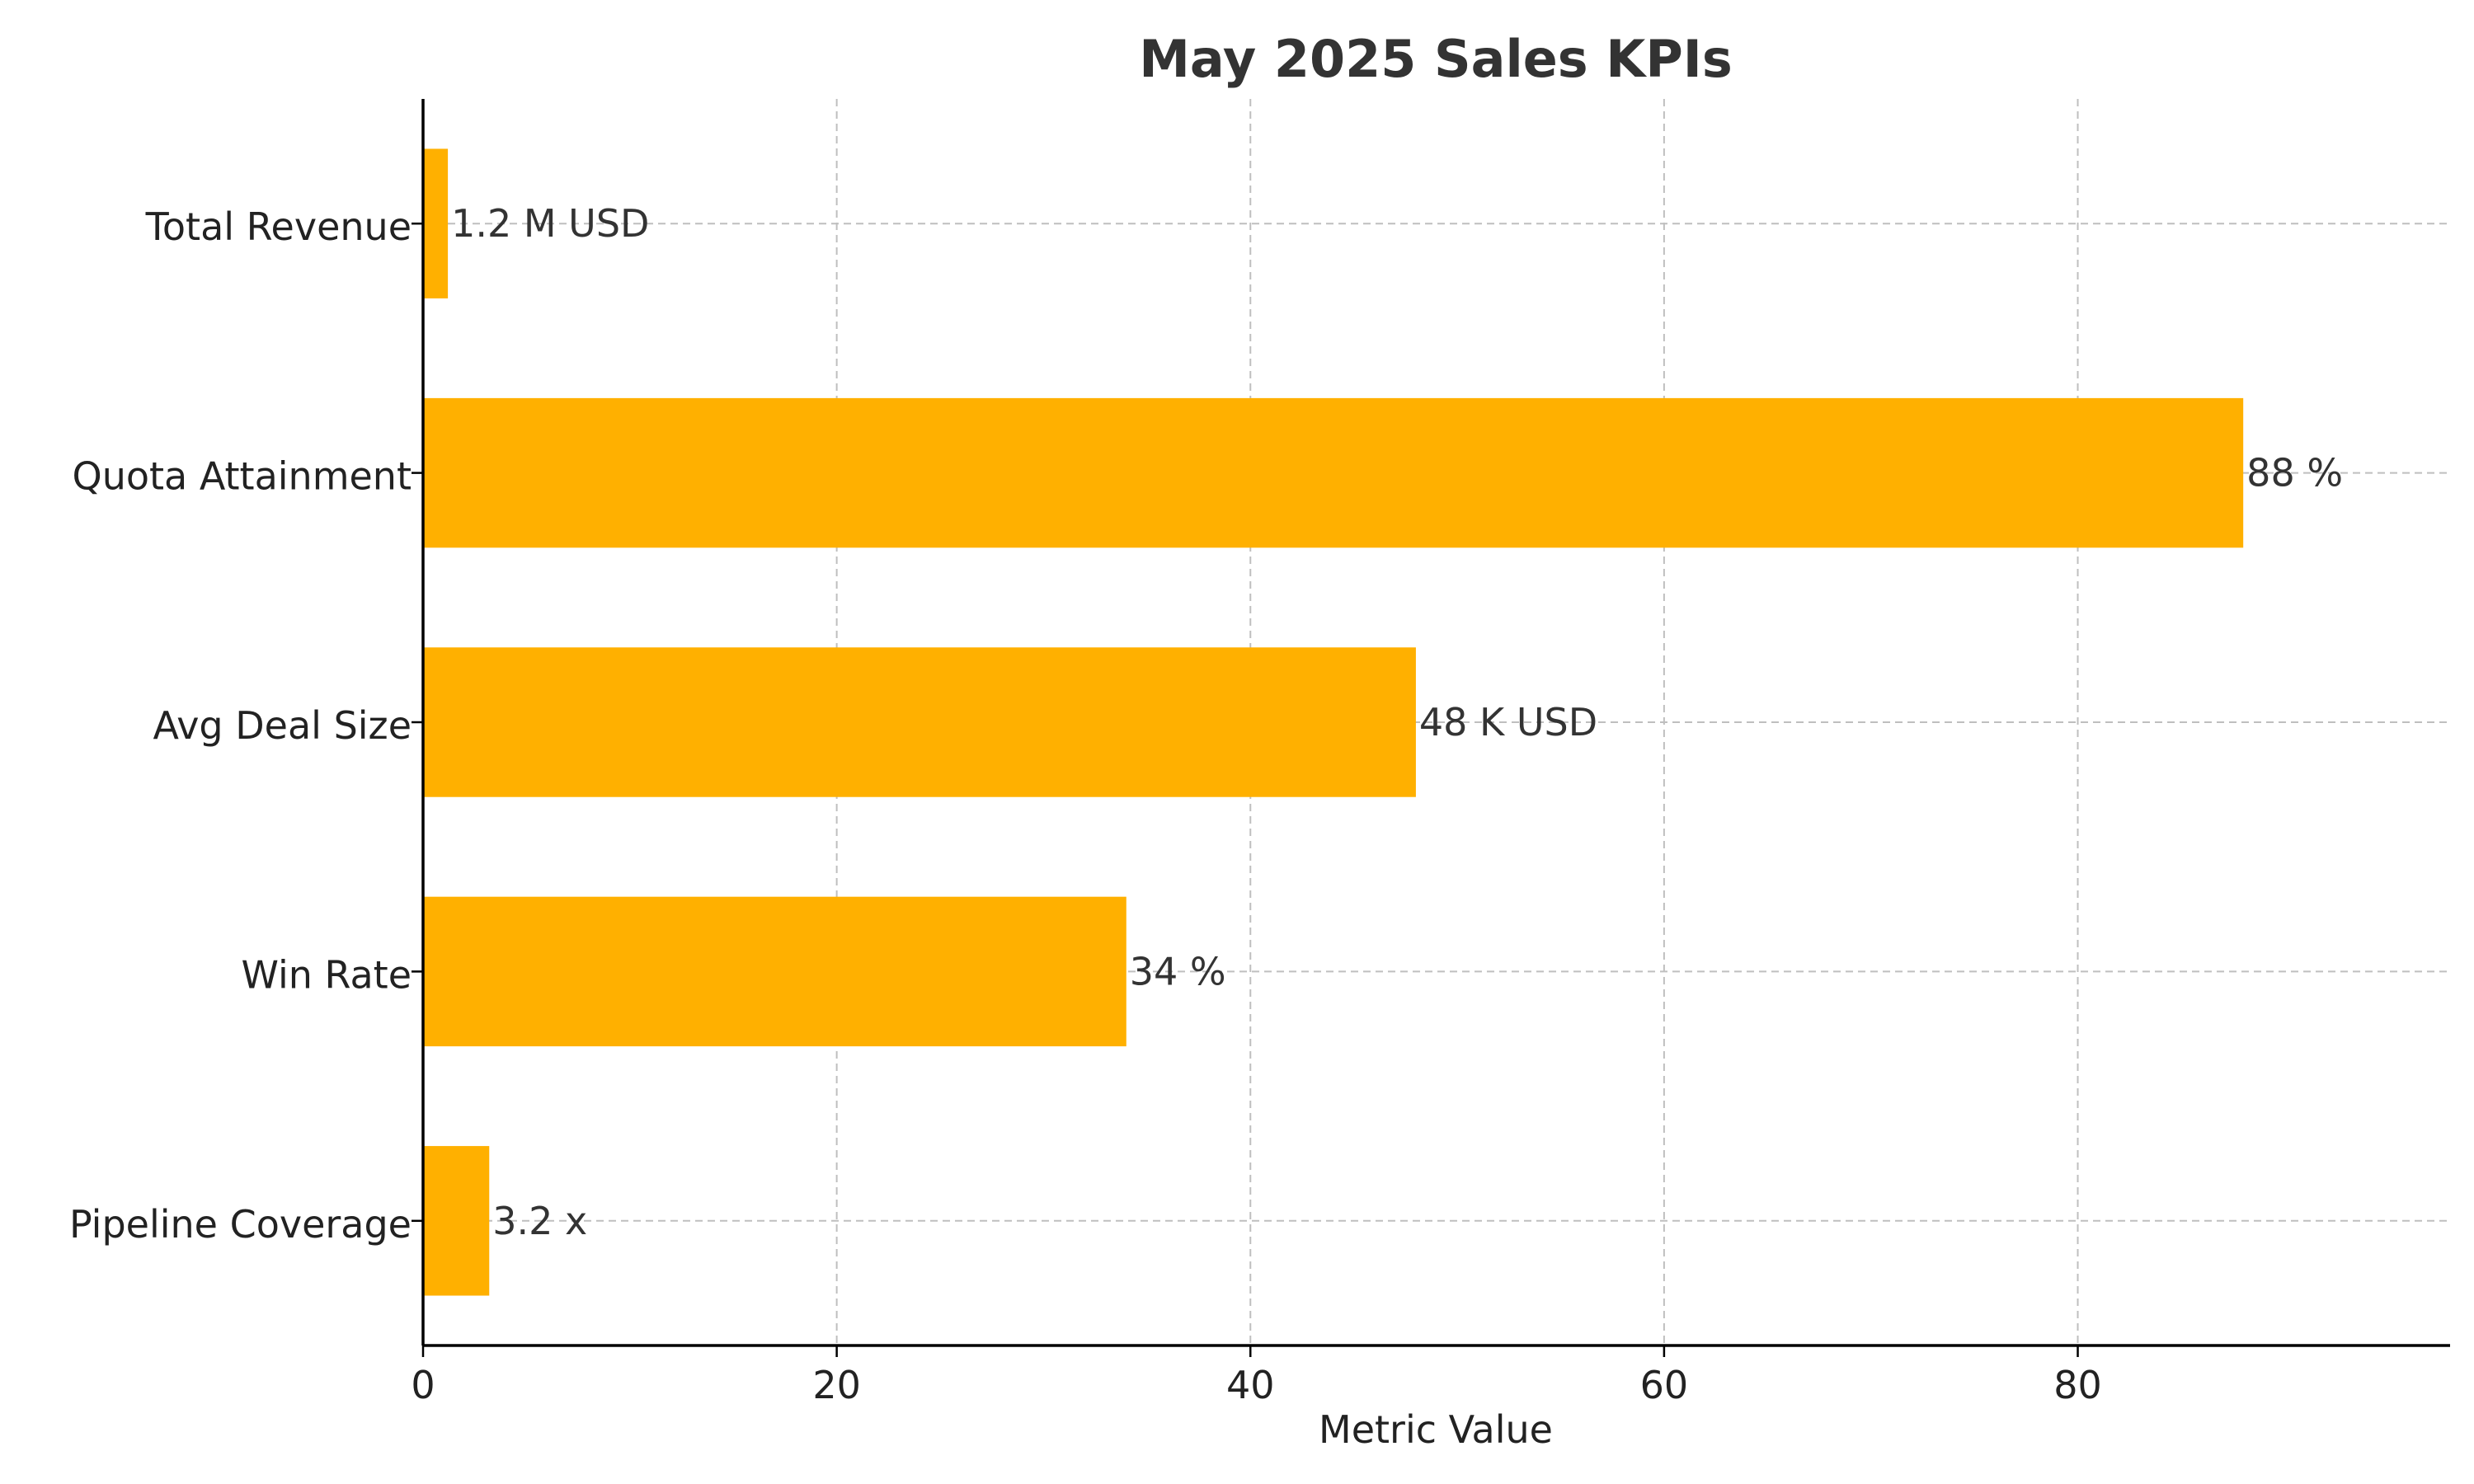 This screenshot has height=1484, width=2474. I want to click on x-tick-label: 40, so click(1250, 1385).